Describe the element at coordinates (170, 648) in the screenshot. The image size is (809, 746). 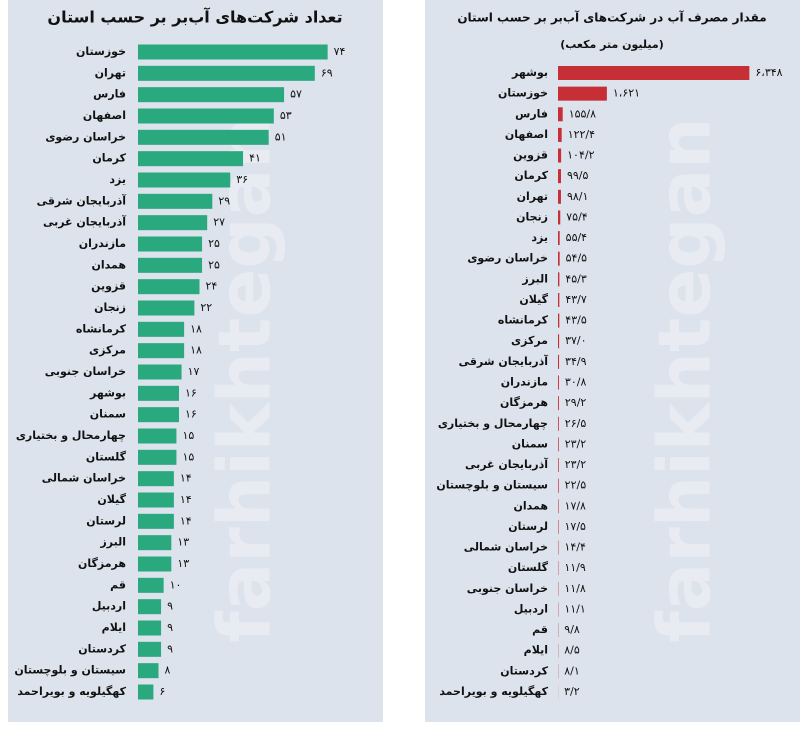
I see `value-label: ۹` at that location.